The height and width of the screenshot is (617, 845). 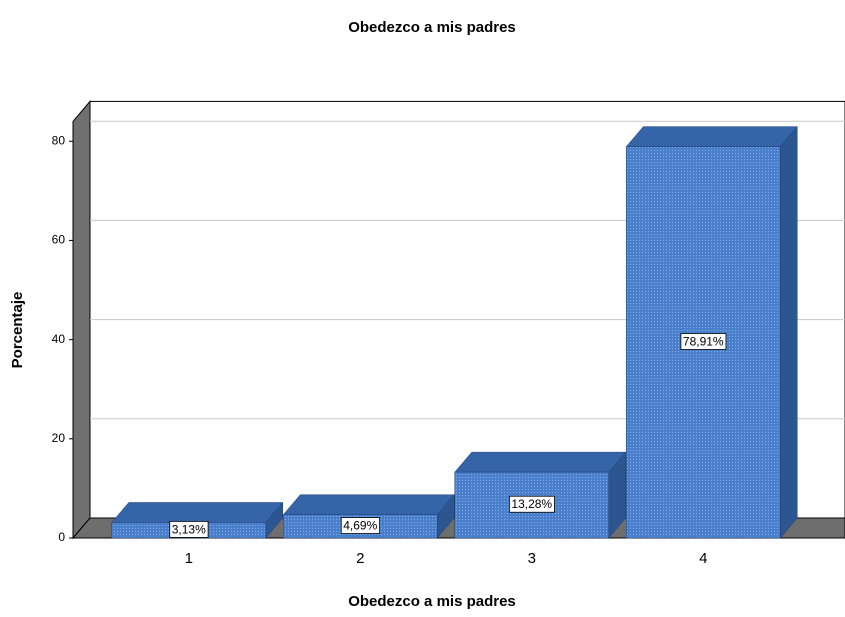 I want to click on x-axis-title: Obedezco a mis padres, so click(x=432, y=601).